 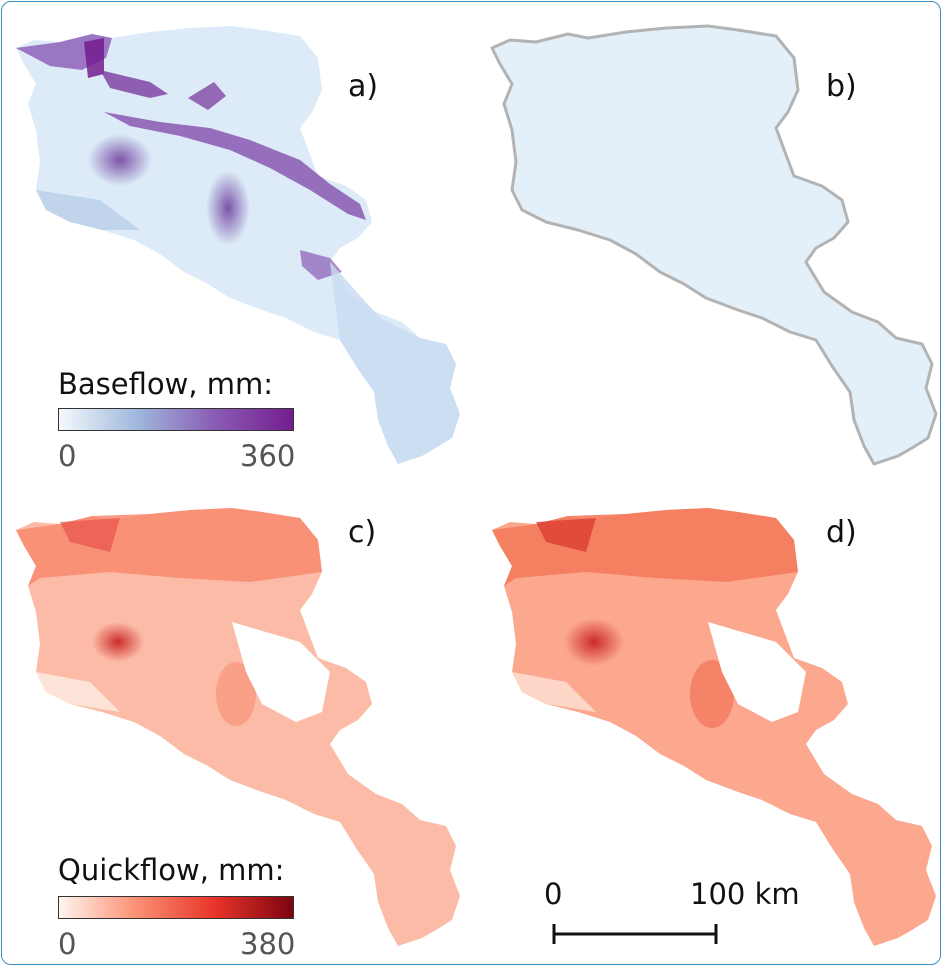 What do you see at coordinates (553, 894) in the screenshot?
I see `scale-bar-start-label: 0` at bounding box center [553, 894].